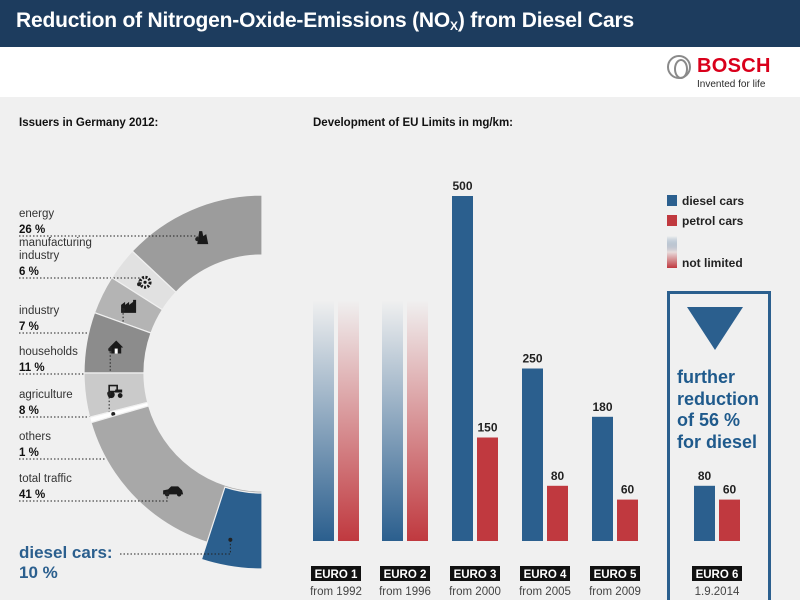 The height and width of the screenshot is (600, 800). I want to click on bar-value-diesel-cars-euro-3: 500, so click(462, 186).